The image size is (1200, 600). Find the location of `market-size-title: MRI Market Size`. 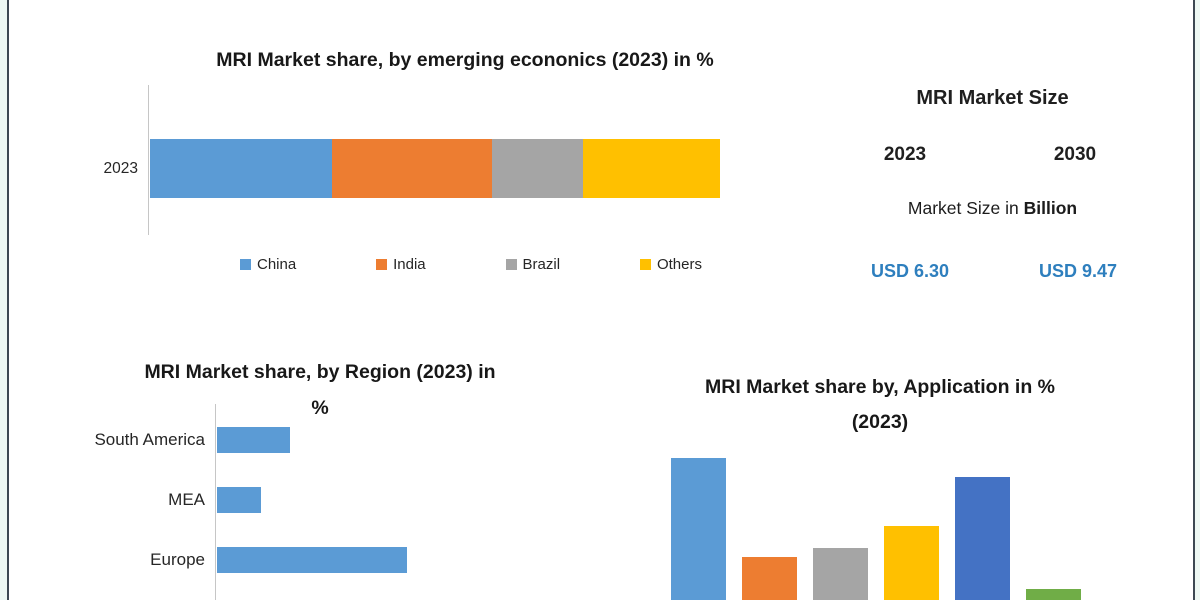

market-size-title: MRI Market Size is located at coordinates (992, 97).